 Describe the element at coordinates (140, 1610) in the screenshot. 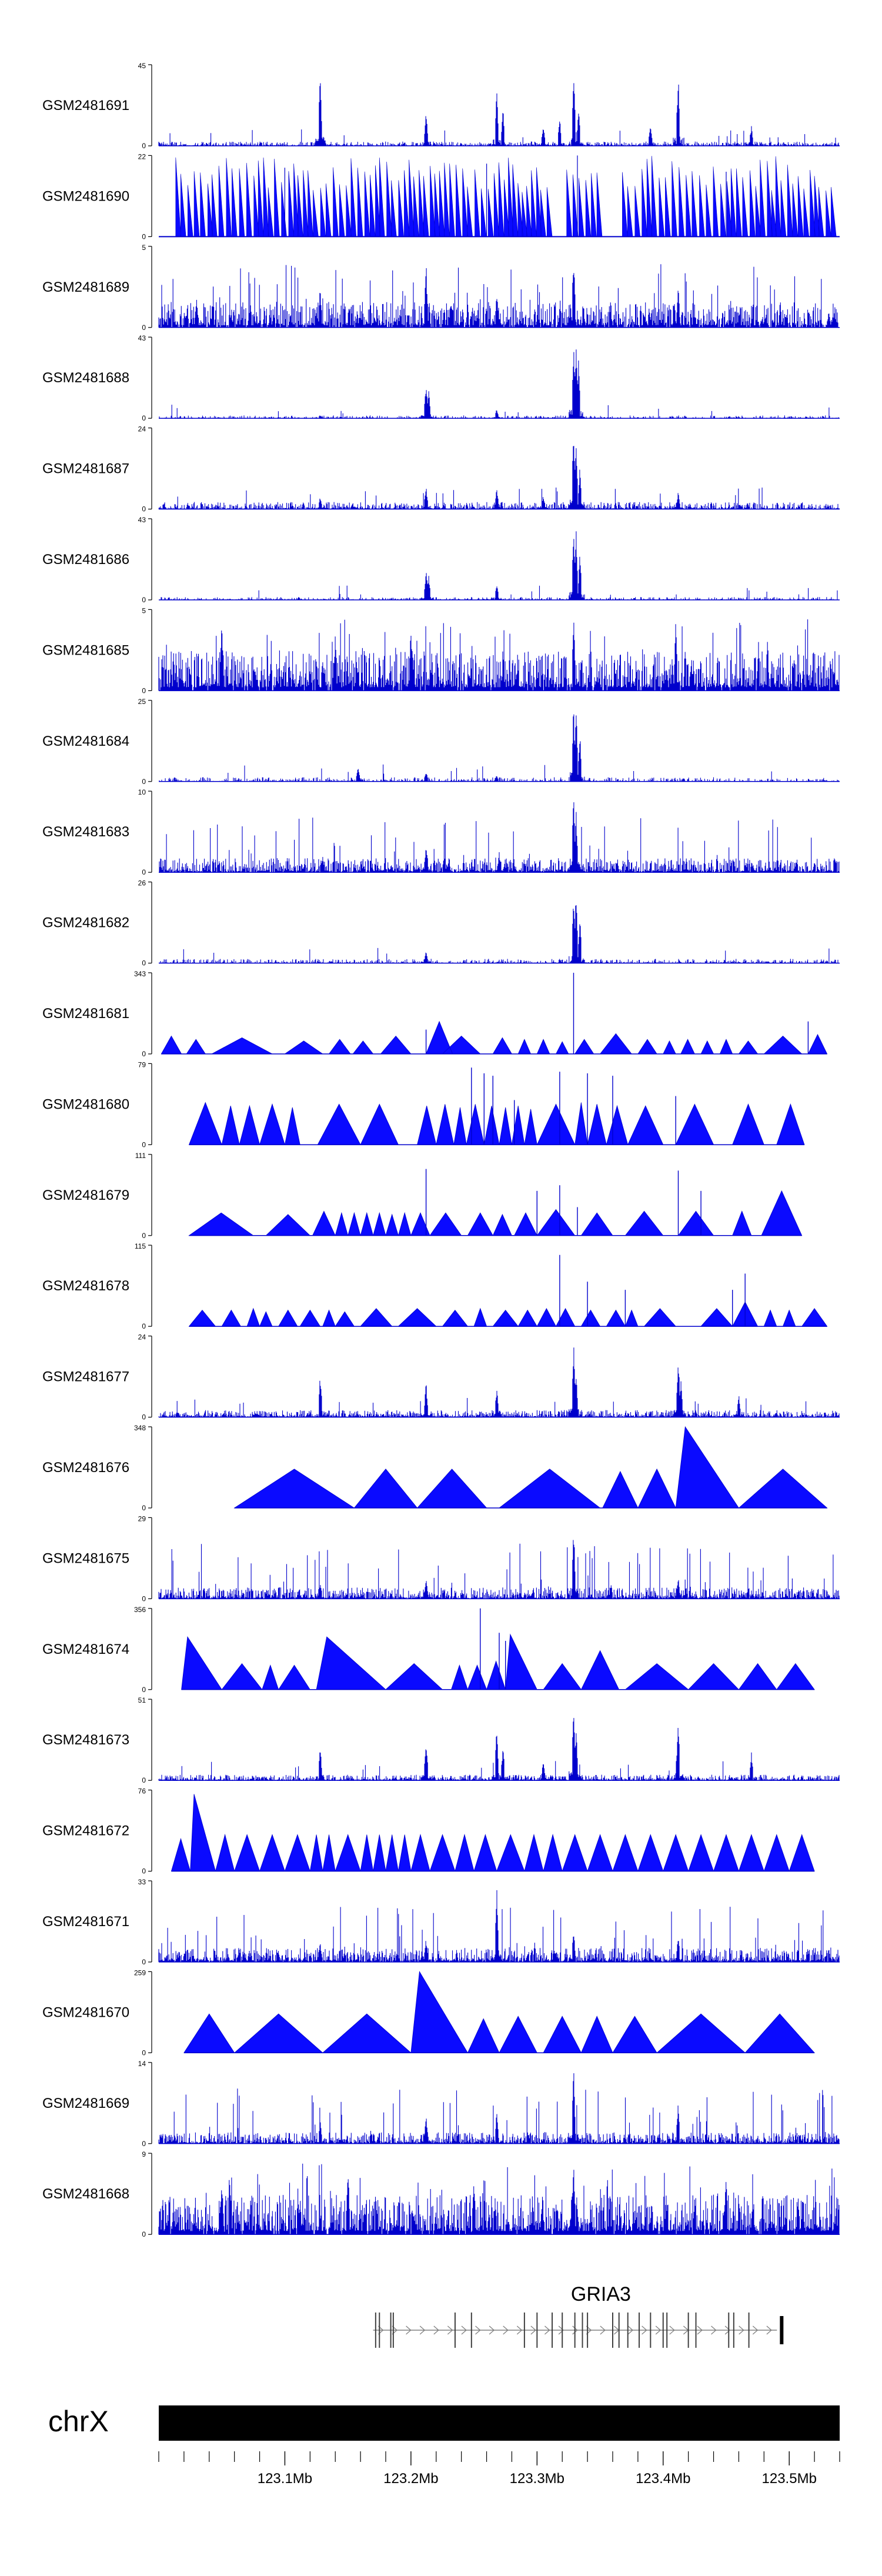

I see `y-tick-label-max: 356` at that location.